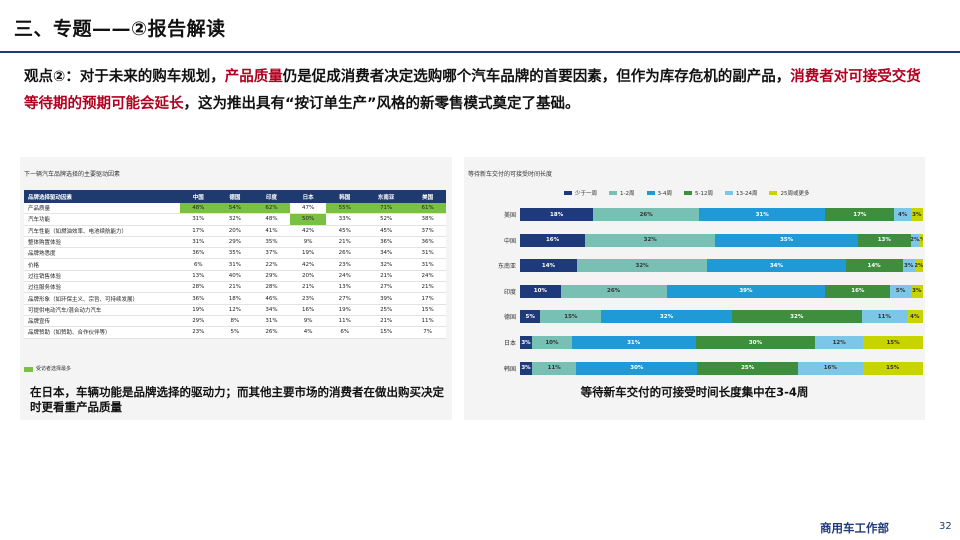 Image resolution: width=960 pixels, height=540 pixels. I want to click on value-cell: 17%, so click(427, 298).